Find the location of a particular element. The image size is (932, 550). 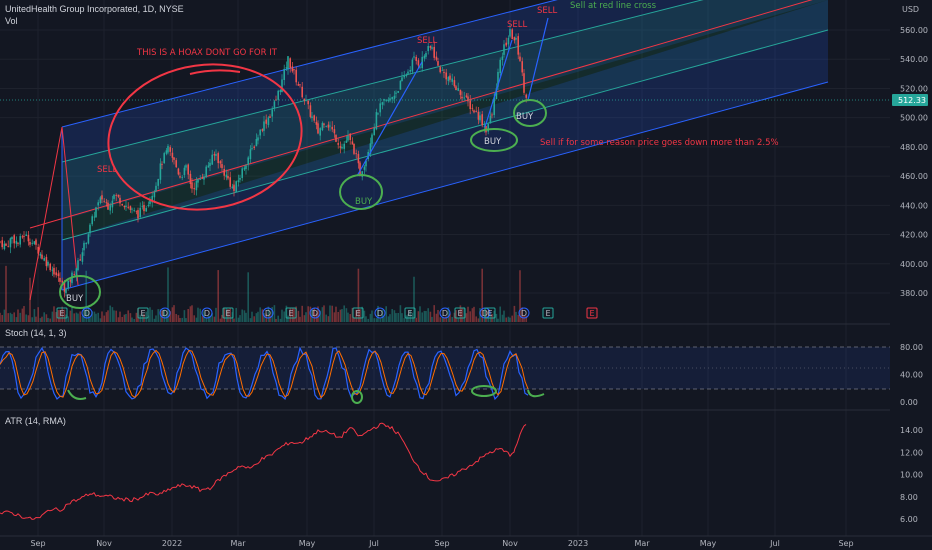

hoax-circle is located at coordinates (205, 137).